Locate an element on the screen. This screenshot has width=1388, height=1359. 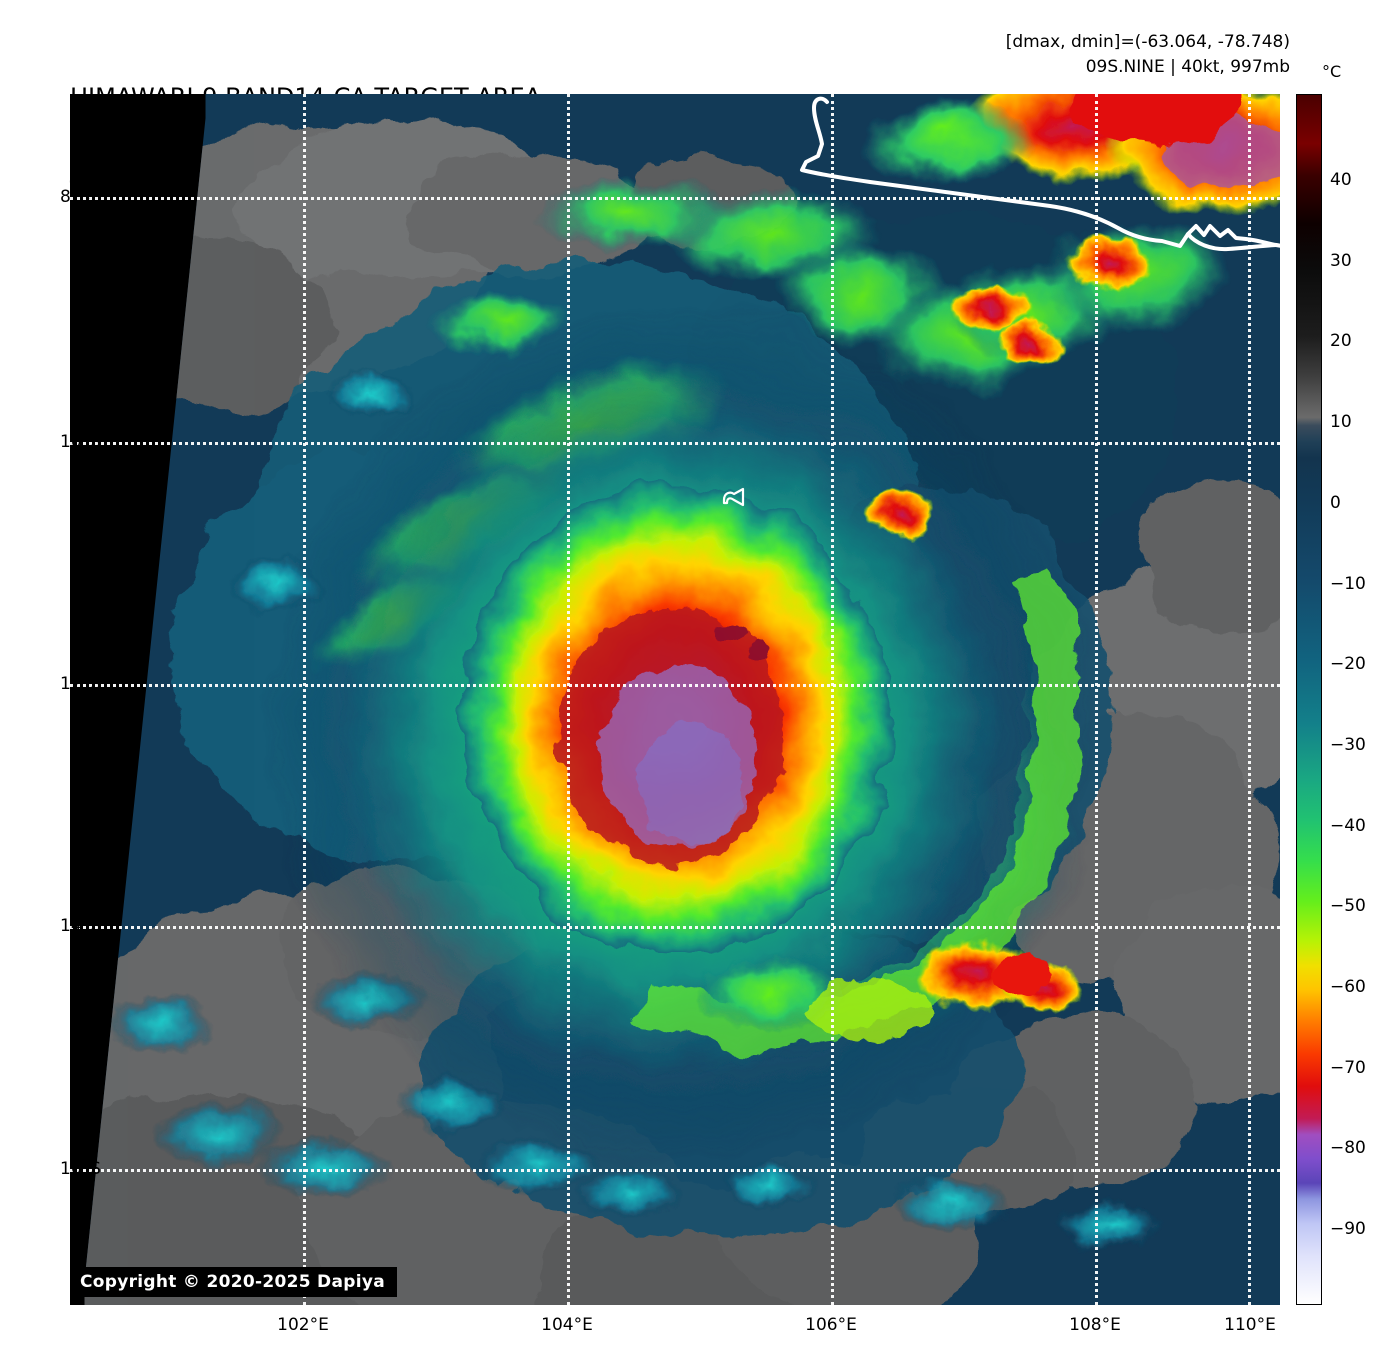
colorbar-tick-label: −70 is located at coordinates (1348, 1068).